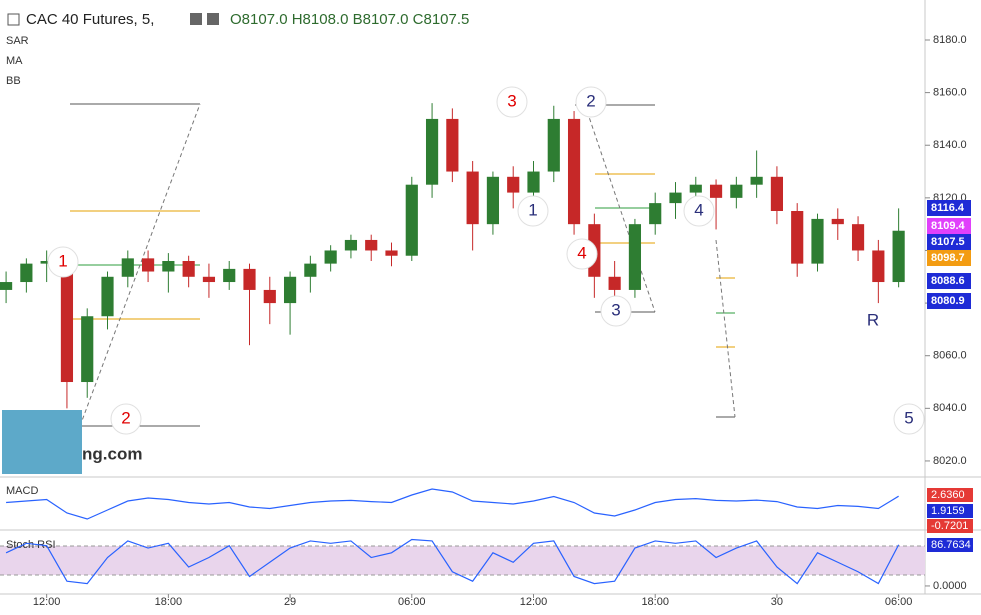 The image size is (981, 615). What do you see at coordinates (948, 208) in the screenshot?
I see `price-tag-label: 8116.4` at bounding box center [948, 208].